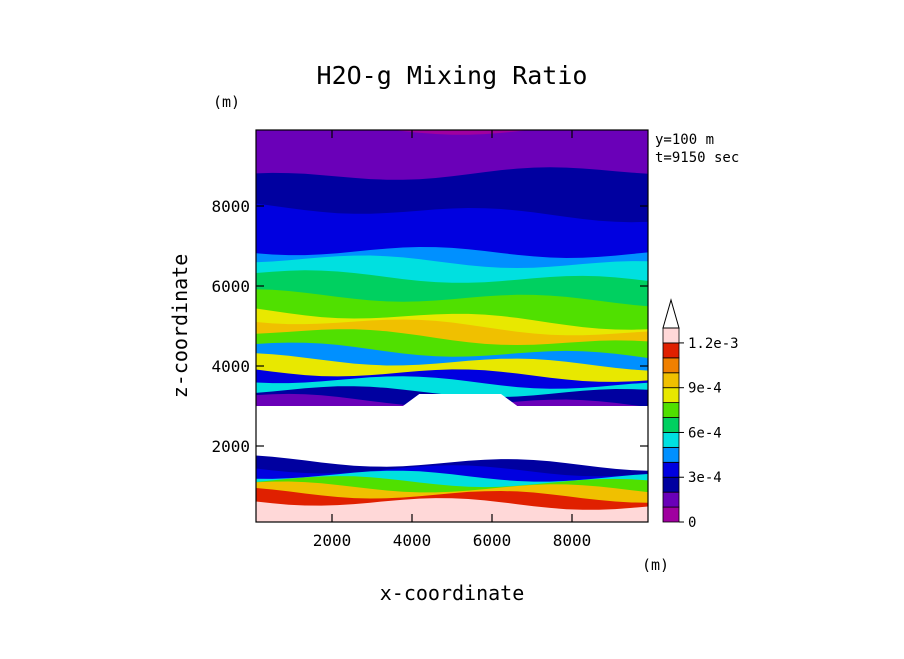  Describe the element at coordinates (226, 102) in the screenshot. I see `y-unit-label: (m)` at that location.